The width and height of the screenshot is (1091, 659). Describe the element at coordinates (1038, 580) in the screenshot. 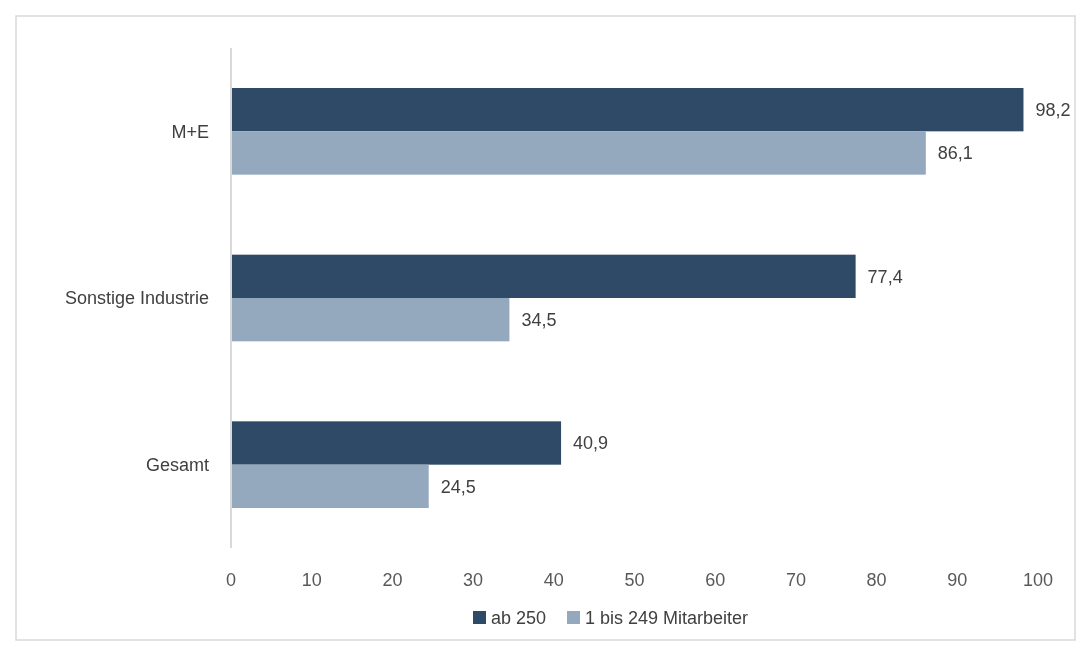

I see `x-tick-label: 100` at that location.